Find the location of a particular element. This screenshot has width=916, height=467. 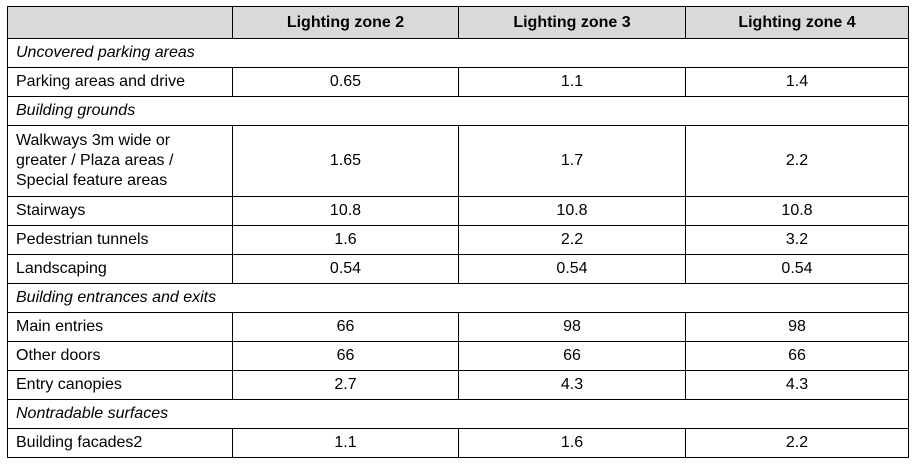

section-row: Building entrances and exits is located at coordinates (458, 298).